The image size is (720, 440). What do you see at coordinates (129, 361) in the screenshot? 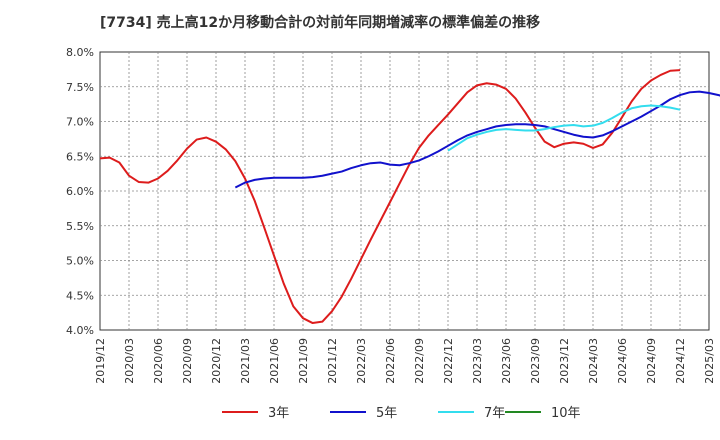
I see `x-tick-label: 2020/03` at bounding box center [129, 361].